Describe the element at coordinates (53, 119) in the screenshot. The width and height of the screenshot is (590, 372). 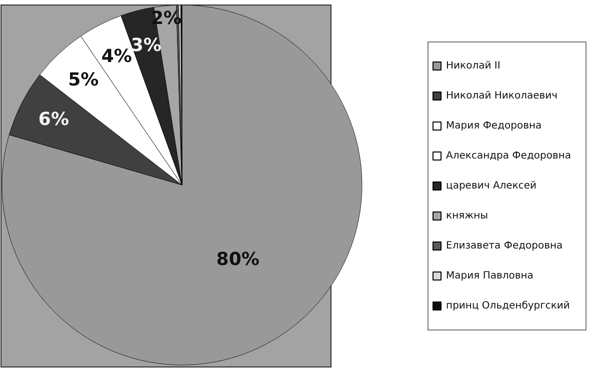
I see `data-label: 6%` at that location.